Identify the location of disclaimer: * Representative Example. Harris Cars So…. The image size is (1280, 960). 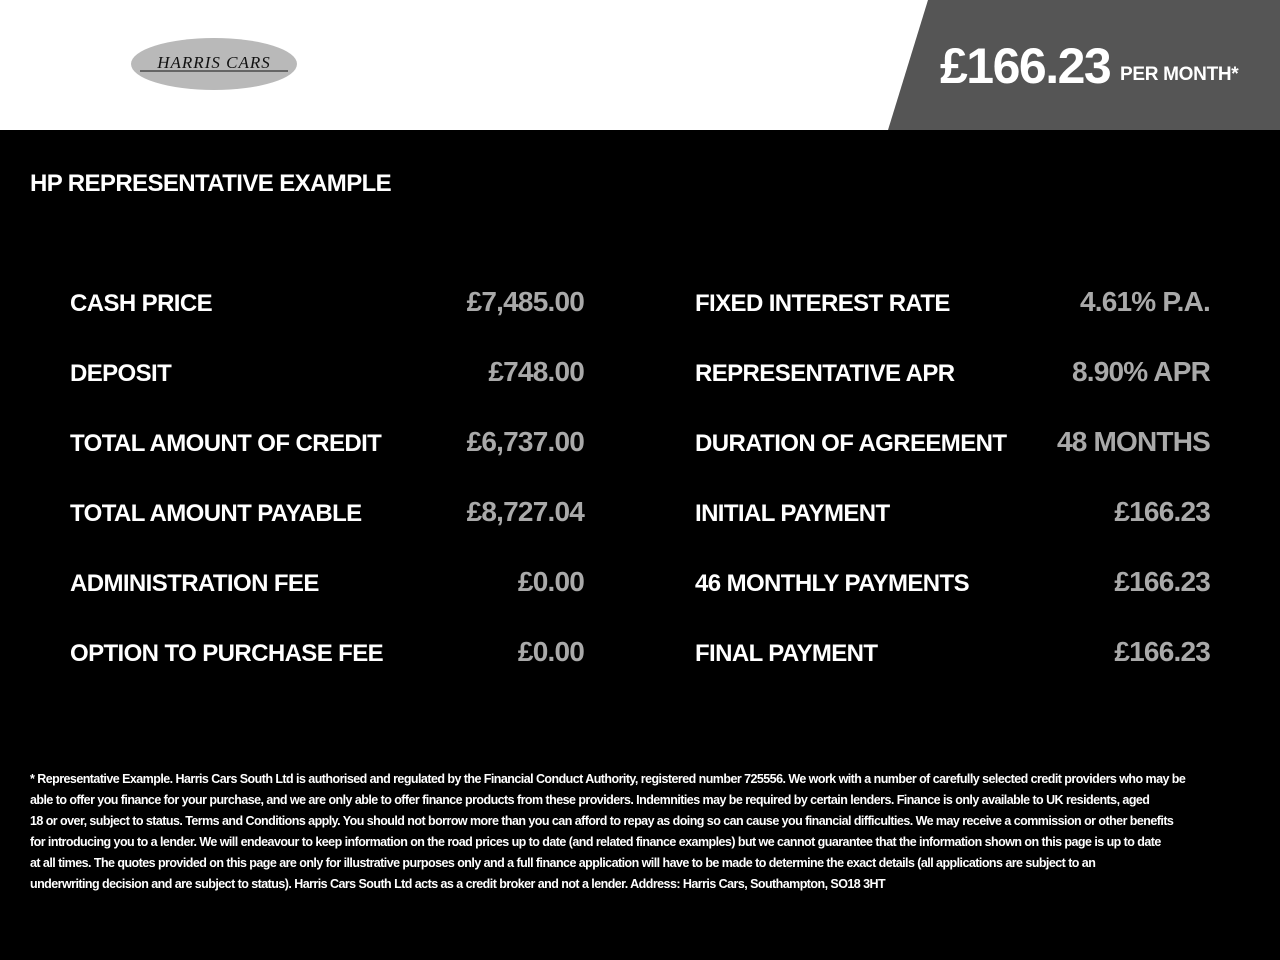
(608, 832).